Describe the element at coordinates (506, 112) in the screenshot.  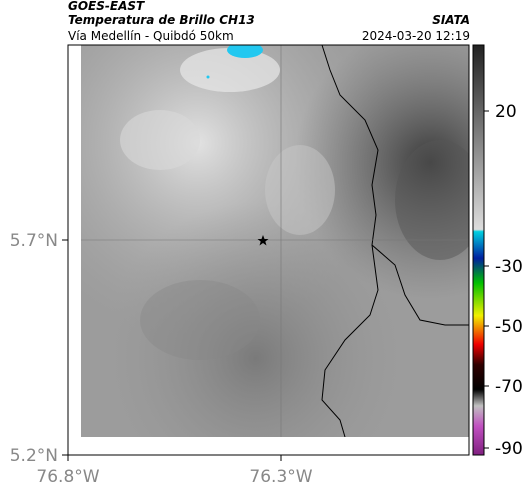
I see `colorbar-tick-label: 20` at that location.